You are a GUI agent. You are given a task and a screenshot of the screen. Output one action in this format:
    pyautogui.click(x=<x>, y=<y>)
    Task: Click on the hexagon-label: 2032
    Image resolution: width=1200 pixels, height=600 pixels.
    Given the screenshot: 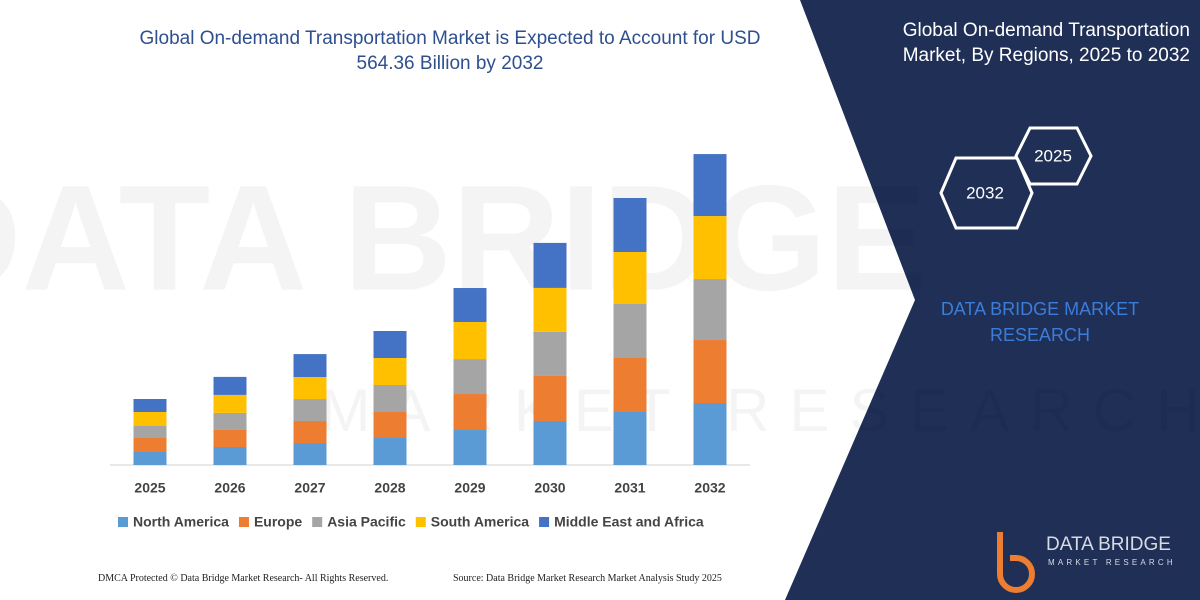 What is the action you would take?
    pyautogui.click(x=985, y=192)
    